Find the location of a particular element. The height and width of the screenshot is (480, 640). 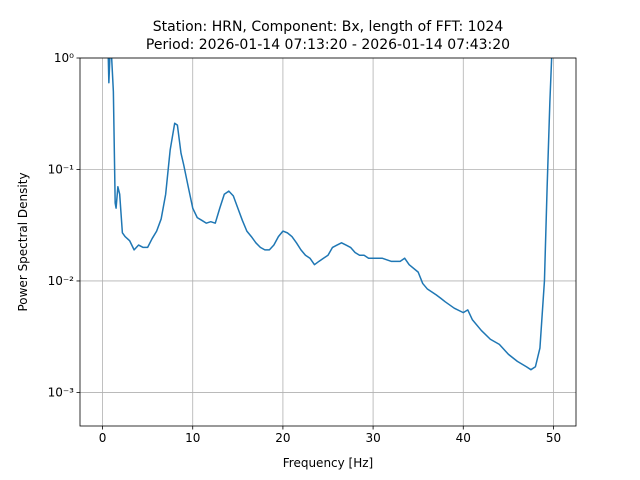

x-tick-label: 50 is located at coordinates (553, 438).